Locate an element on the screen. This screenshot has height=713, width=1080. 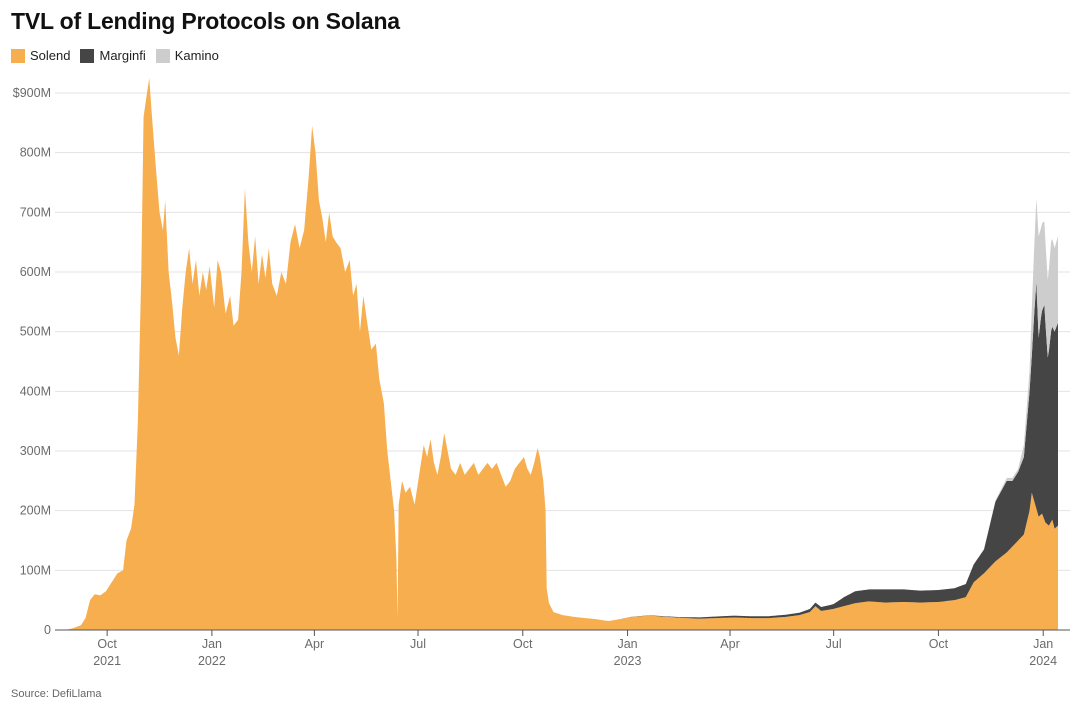
legend-swatch-kamino is located at coordinates (162, 55).